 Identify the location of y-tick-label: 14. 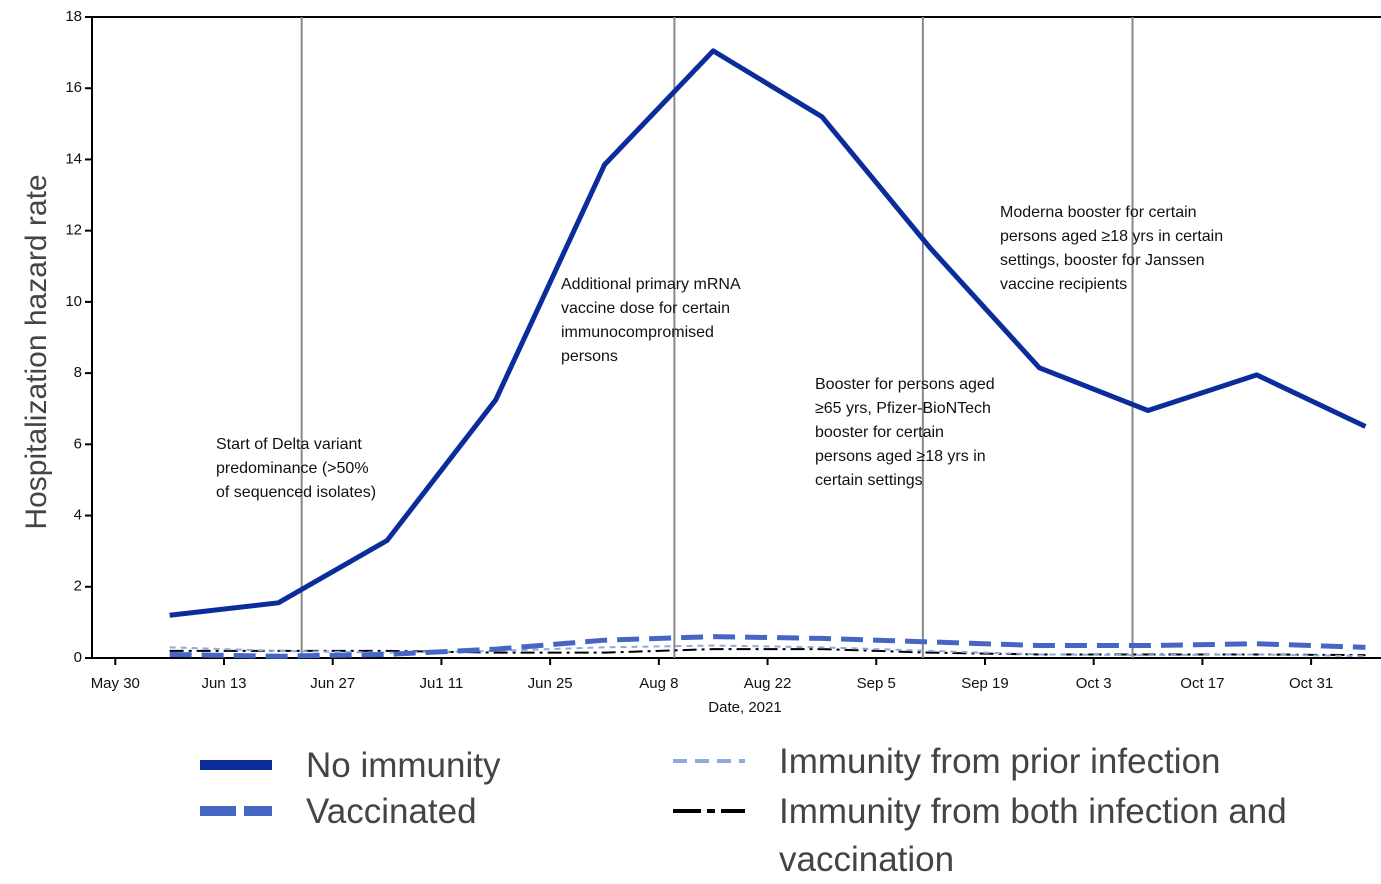
(73, 158).